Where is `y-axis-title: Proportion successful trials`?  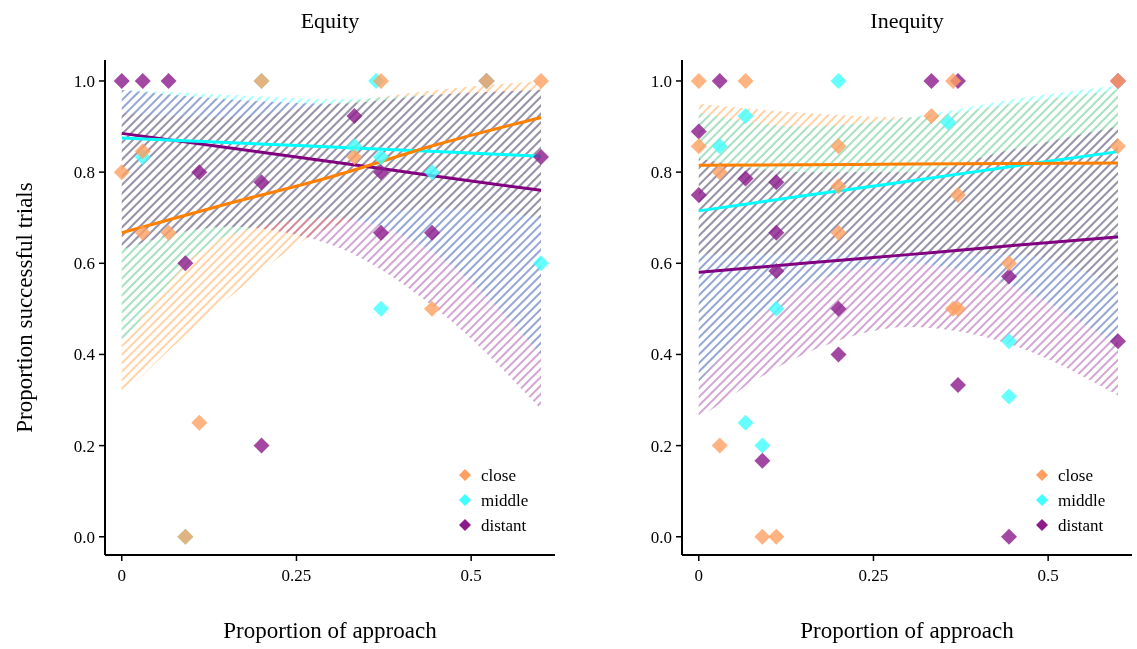 y-axis-title: Proportion successful trials is located at coordinates (24, 307).